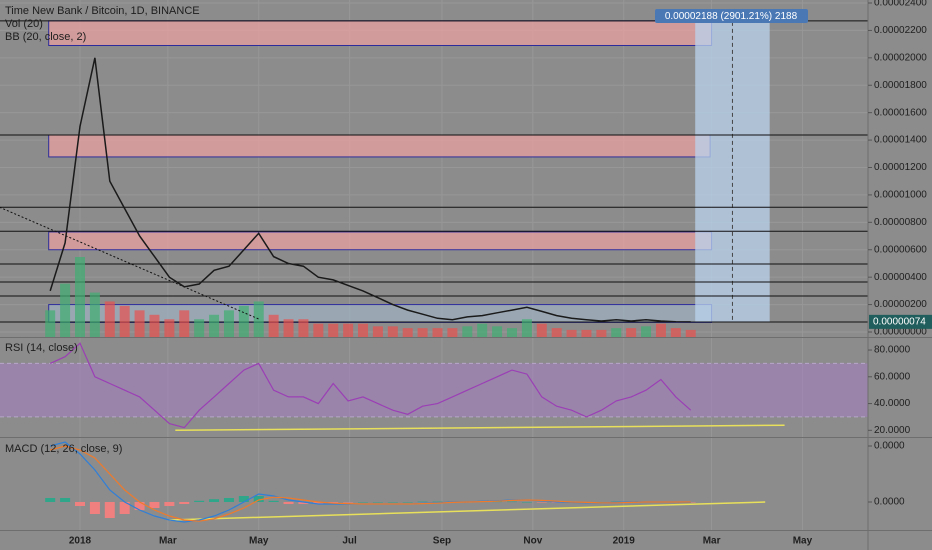 This screenshot has height=550, width=932. Describe the element at coordinates (532, 541) in the screenshot. I see `x-tick-label: Nov` at that location.